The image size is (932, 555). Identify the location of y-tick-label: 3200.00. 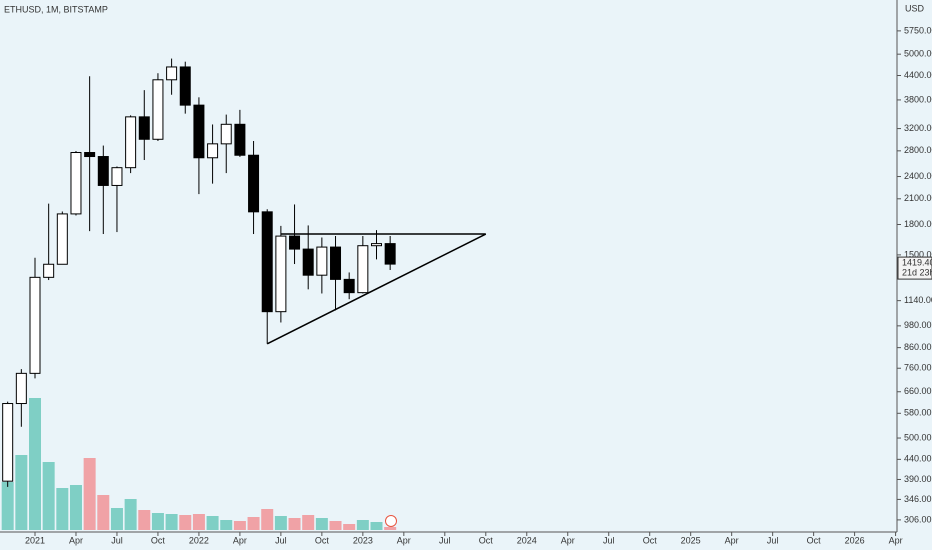
(918, 128).